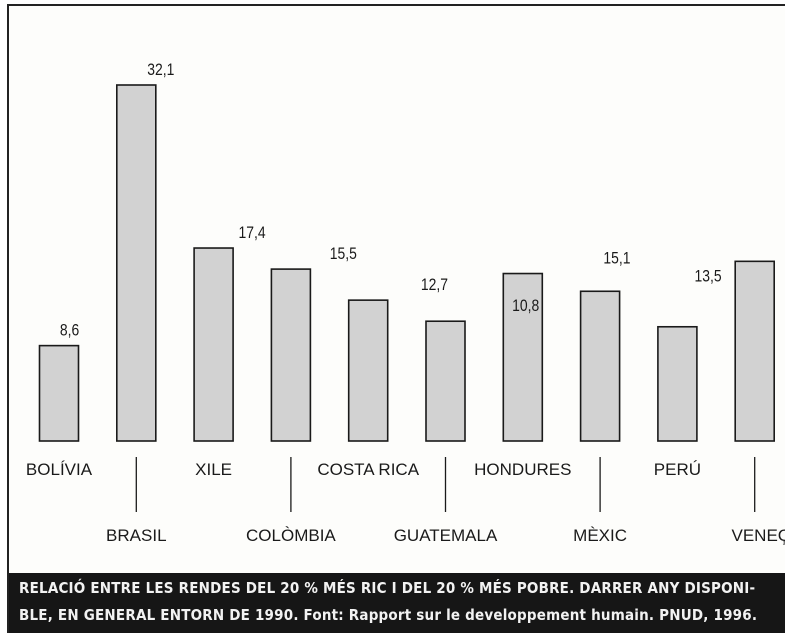 Image resolution: width=785 pixels, height=633 pixels. I want to click on bar-costa-rica, so click(368, 370).